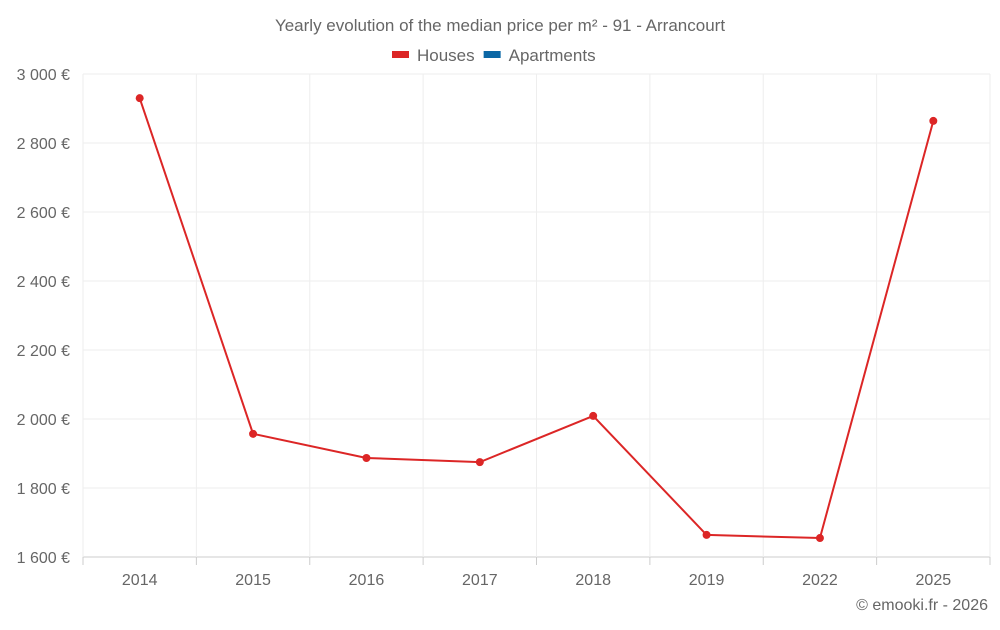 This screenshot has height=630, width=1000. I want to click on y-tick-label: 1 600 €, so click(43, 558).